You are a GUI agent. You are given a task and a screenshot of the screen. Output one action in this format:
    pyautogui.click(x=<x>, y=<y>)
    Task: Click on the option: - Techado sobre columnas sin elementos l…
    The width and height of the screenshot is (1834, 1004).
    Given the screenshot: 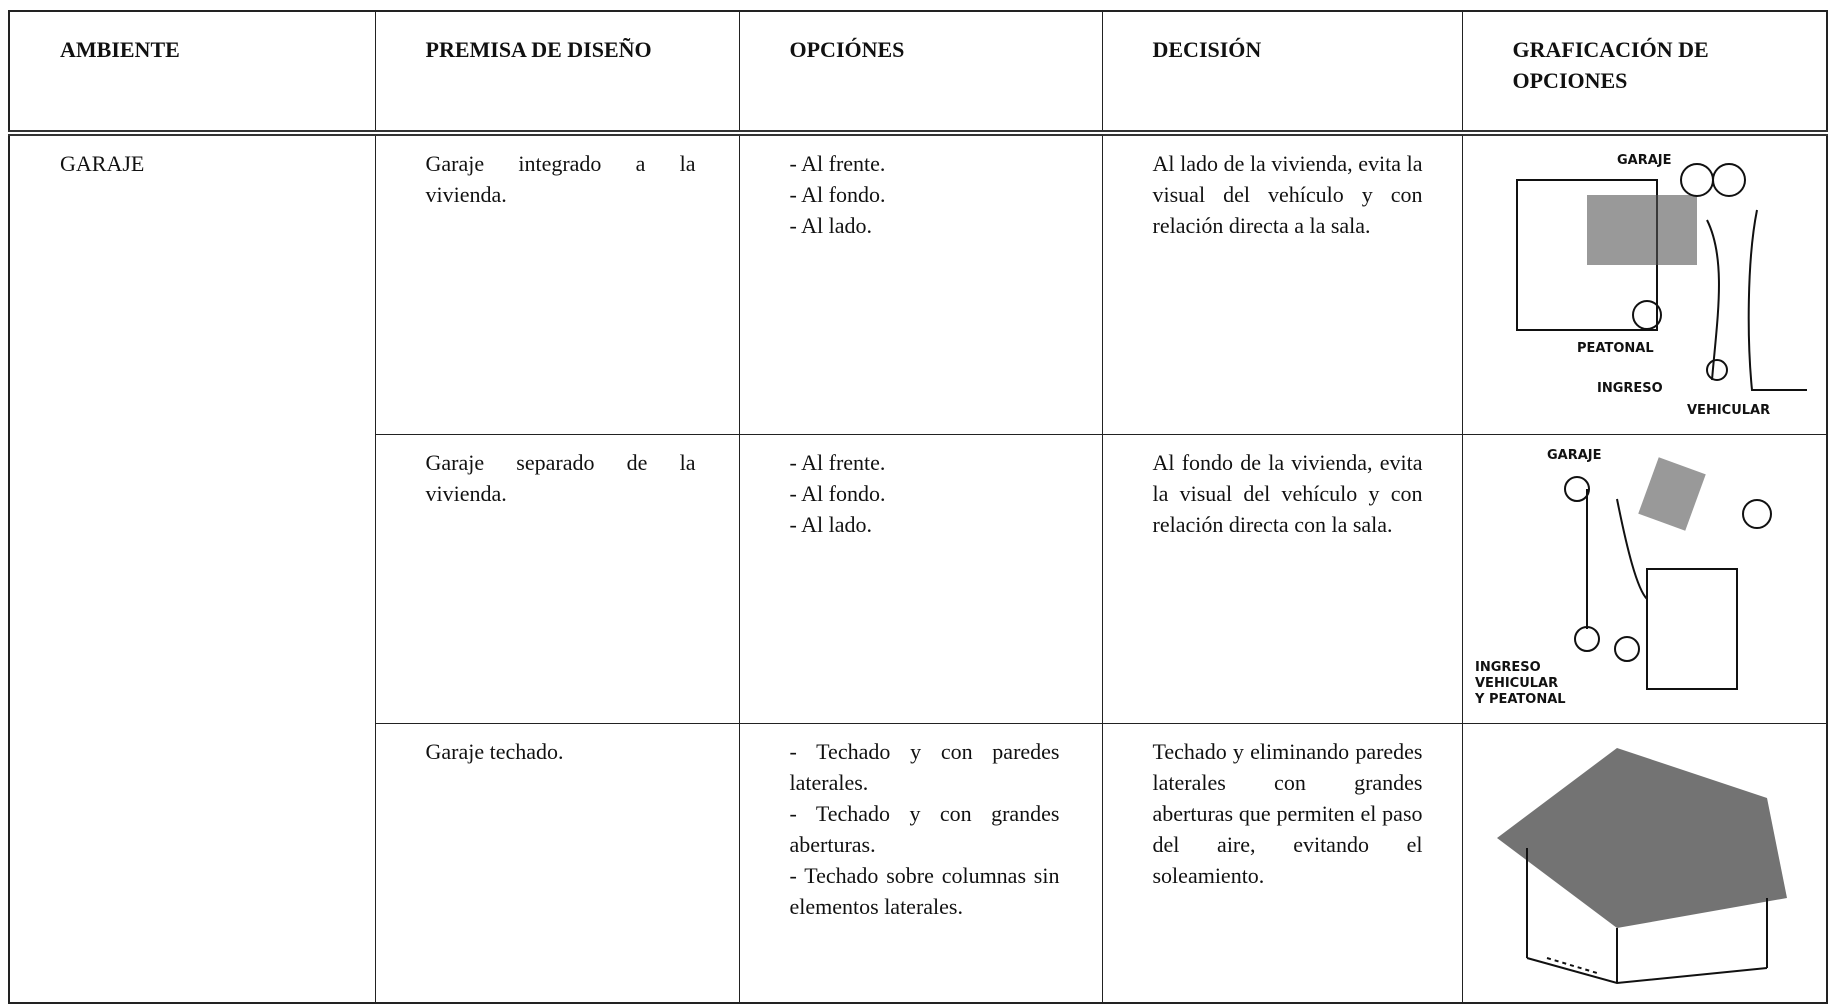 What is the action you would take?
    pyautogui.click(x=924, y=891)
    